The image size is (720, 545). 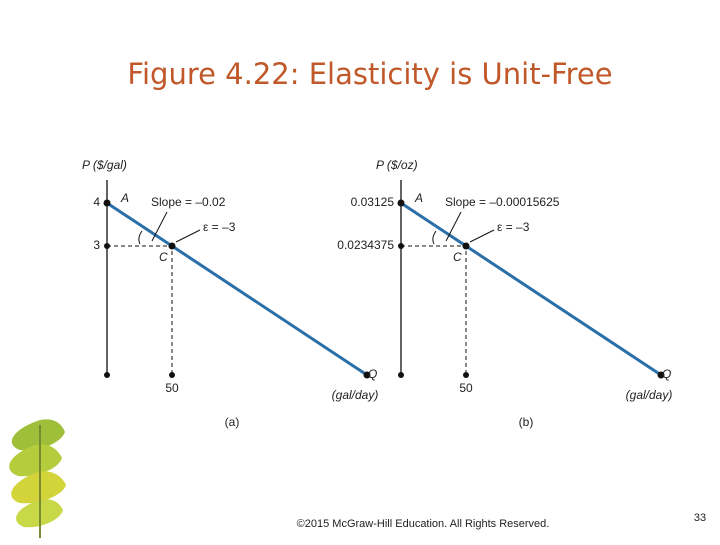 I want to click on annotation: Slope = –0.00015625, so click(x=502, y=202).